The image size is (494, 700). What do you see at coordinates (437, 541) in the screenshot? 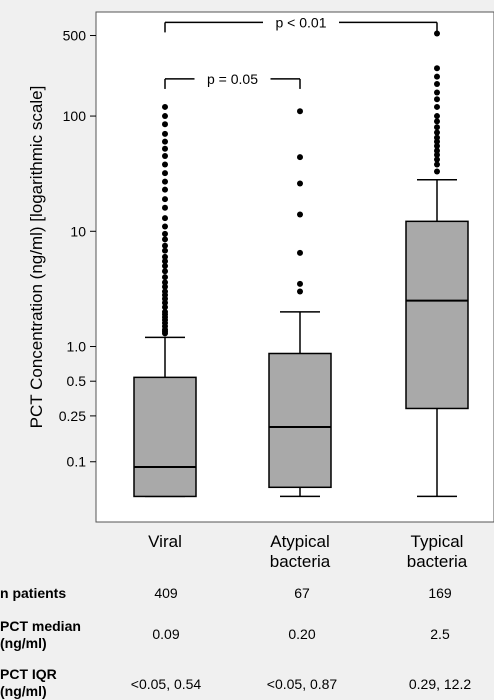
I see `x-tick-label: Typical` at bounding box center [437, 541].